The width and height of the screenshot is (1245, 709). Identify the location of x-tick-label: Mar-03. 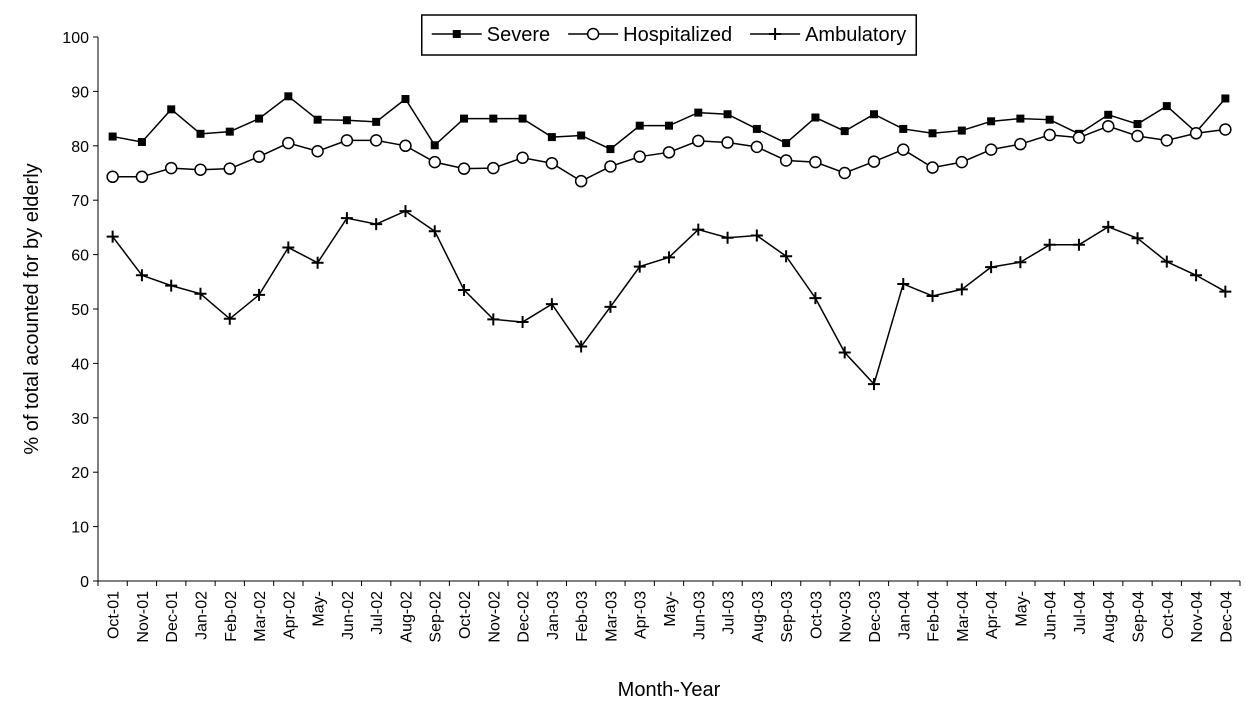
(611, 616).